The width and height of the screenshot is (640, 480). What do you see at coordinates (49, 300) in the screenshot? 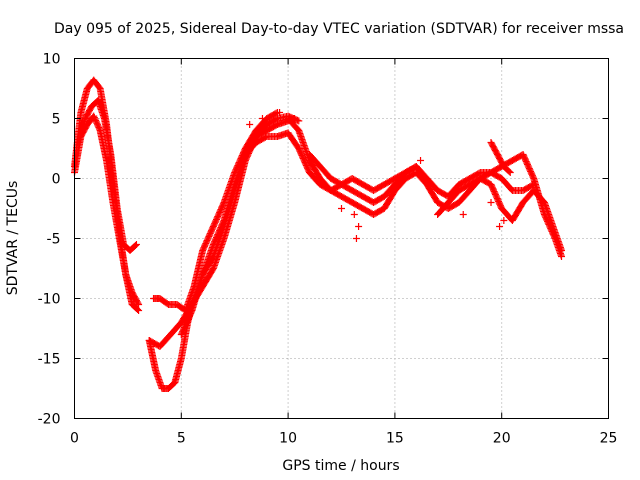
I see `y-tick-label: -10` at bounding box center [49, 300].